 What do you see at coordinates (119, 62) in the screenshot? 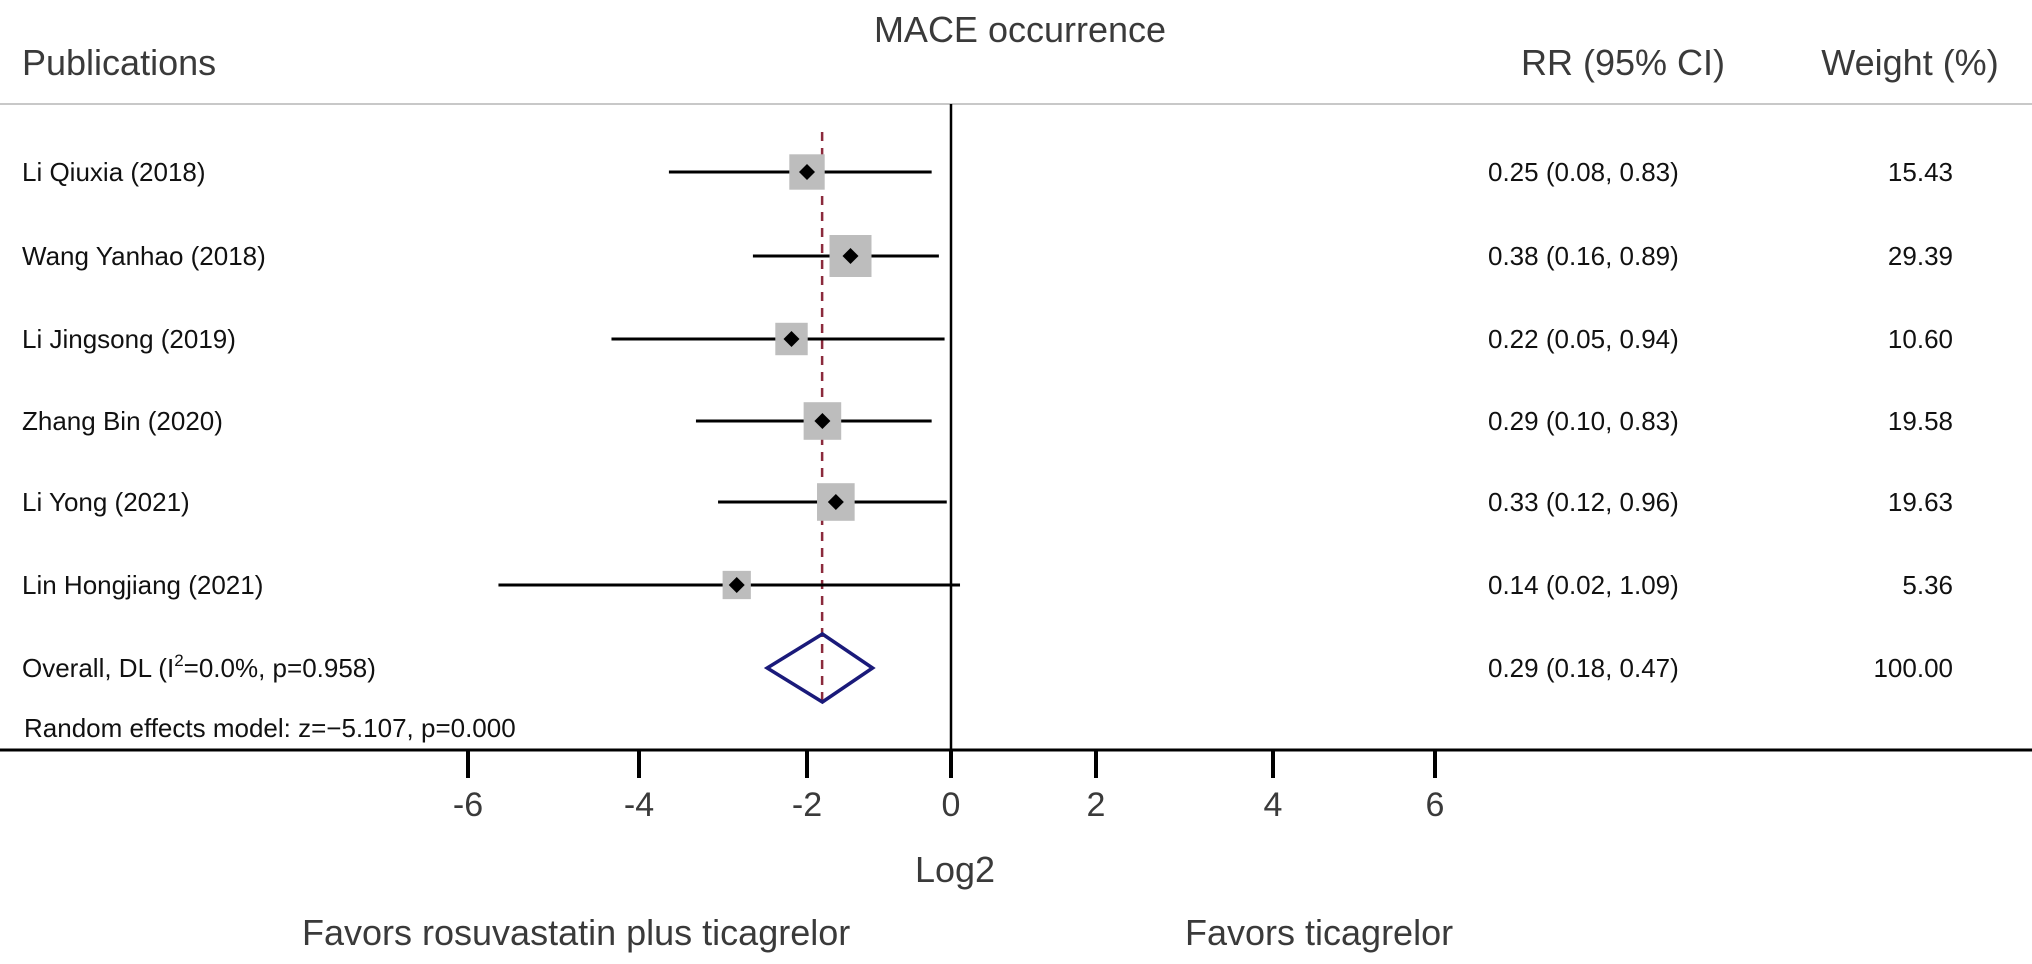
I see `publications-header: Publications` at bounding box center [119, 62].